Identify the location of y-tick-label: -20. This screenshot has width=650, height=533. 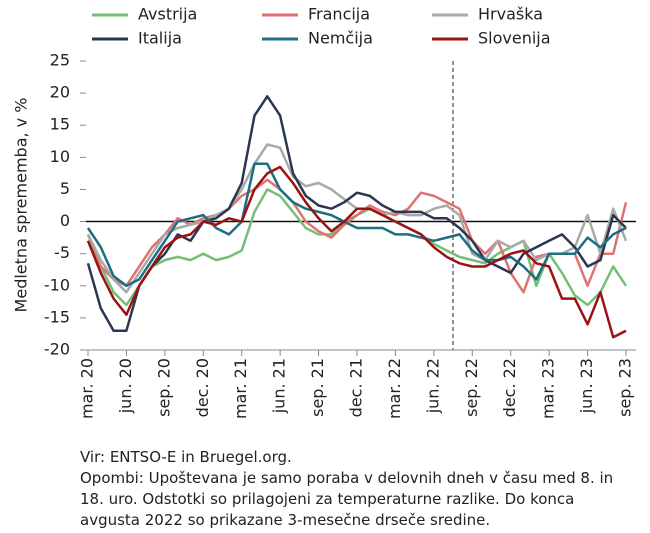
(57, 349).